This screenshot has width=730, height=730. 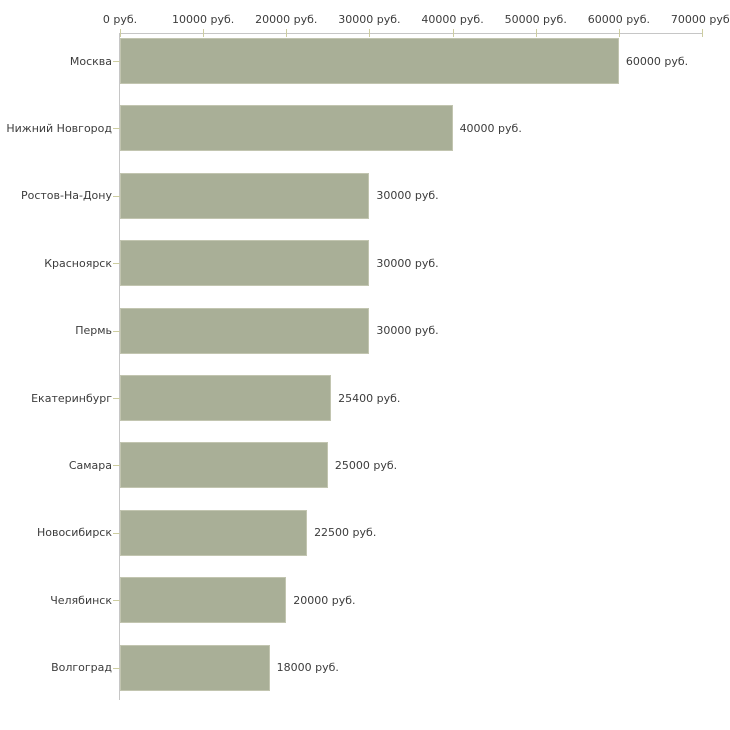 What do you see at coordinates (324, 600) in the screenshot?
I see `value-label: 20000 руб.` at bounding box center [324, 600].